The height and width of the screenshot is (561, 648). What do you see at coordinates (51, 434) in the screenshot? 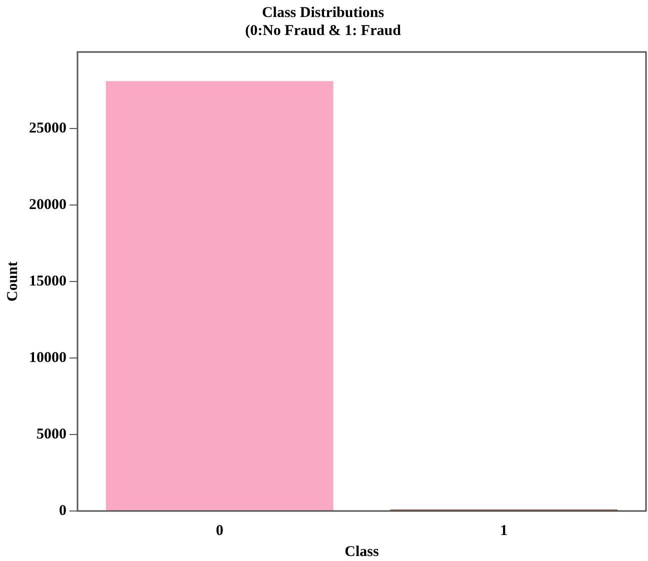
I see `y-tick-label: 5000` at bounding box center [51, 434].